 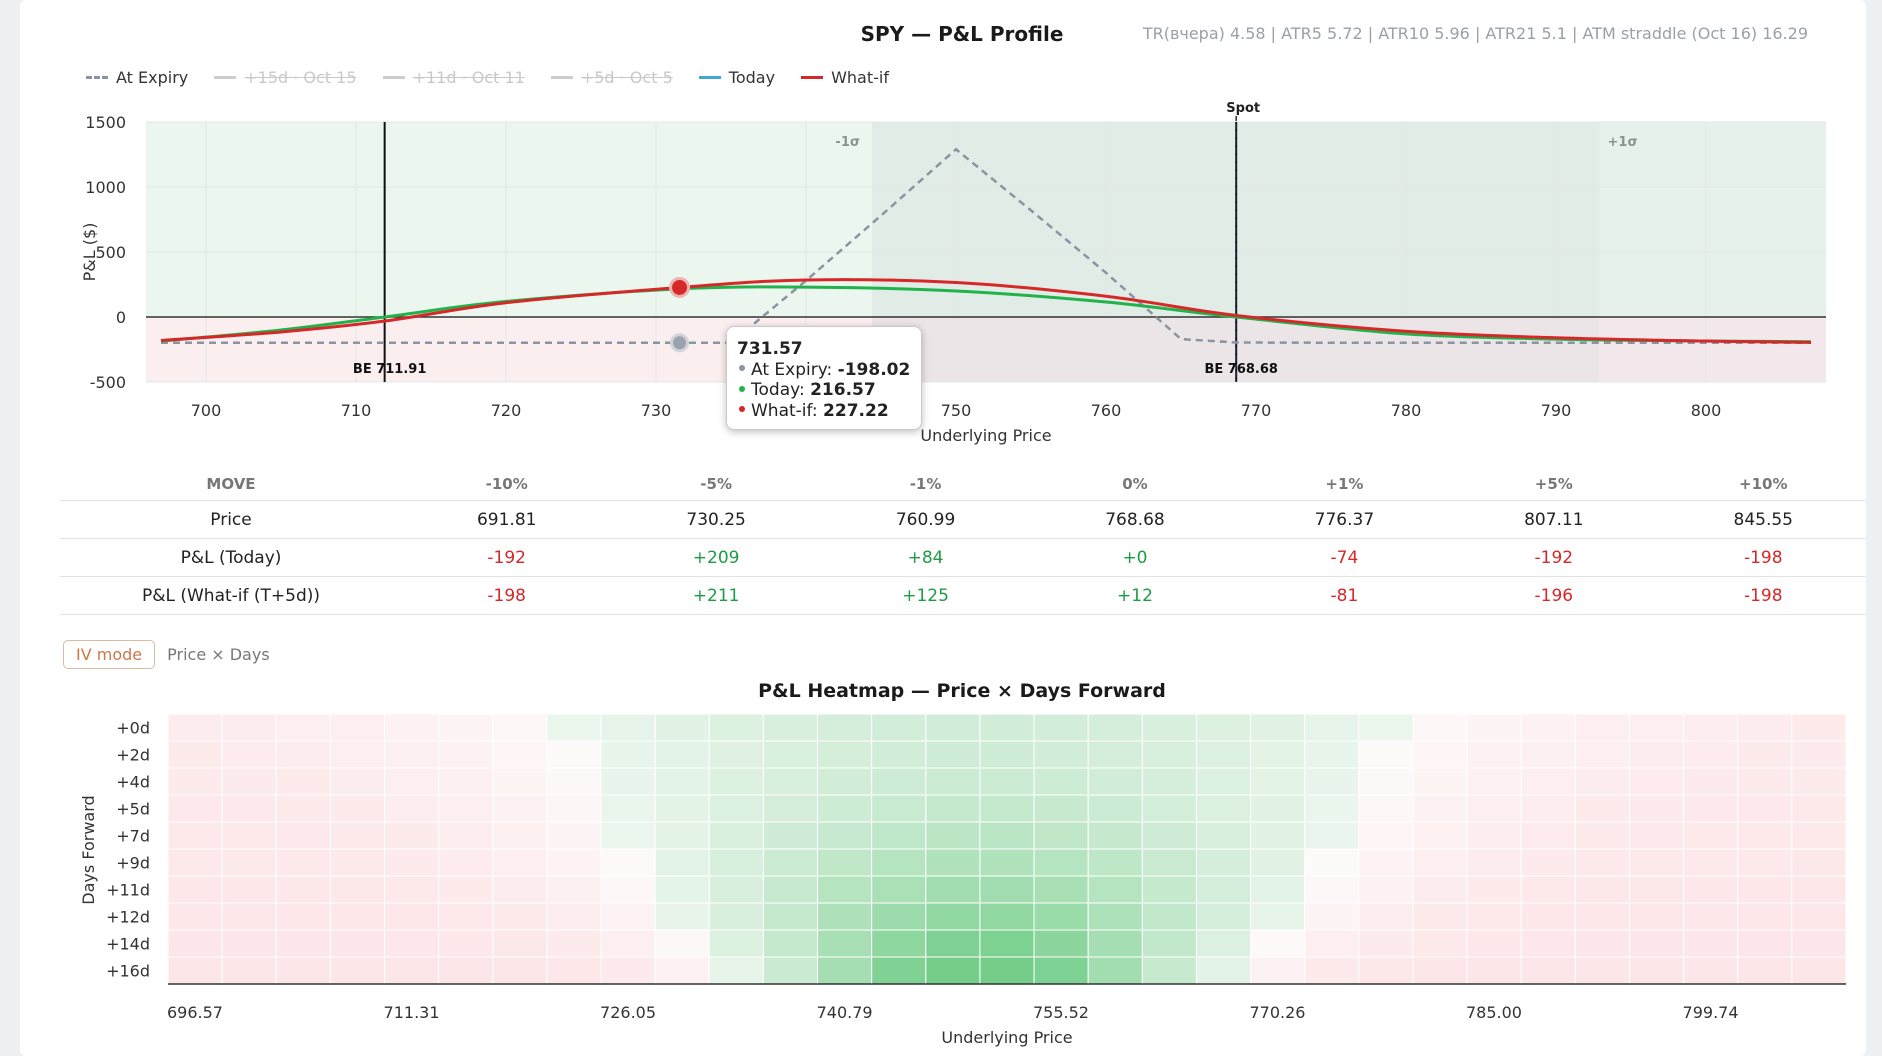 What do you see at coordinates (775, 390) in the screenshot?
I see `tooltip-today-label: Today` at bounding box center [775, 390].